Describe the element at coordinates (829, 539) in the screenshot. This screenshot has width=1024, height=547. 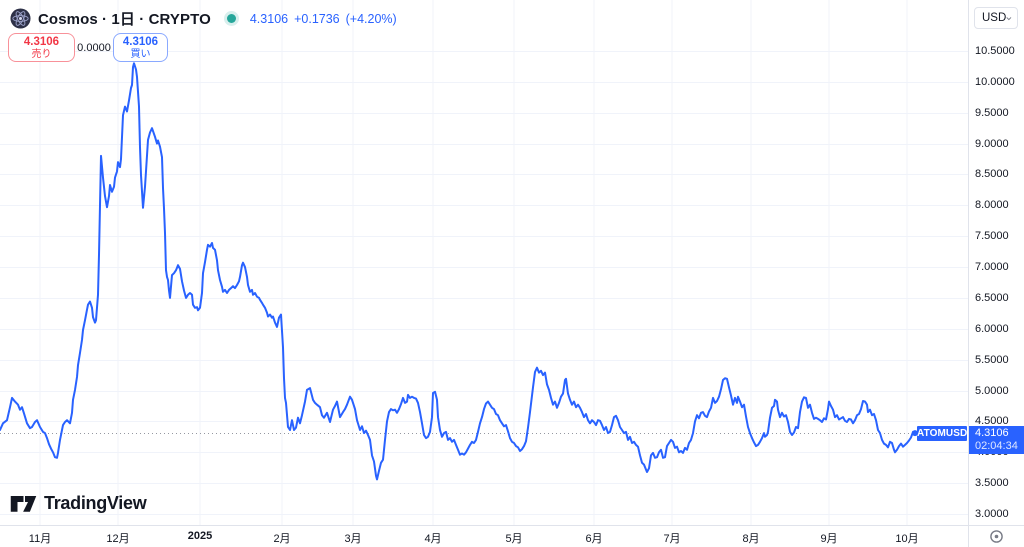
I see `time-axis-label: 9月` at that location.